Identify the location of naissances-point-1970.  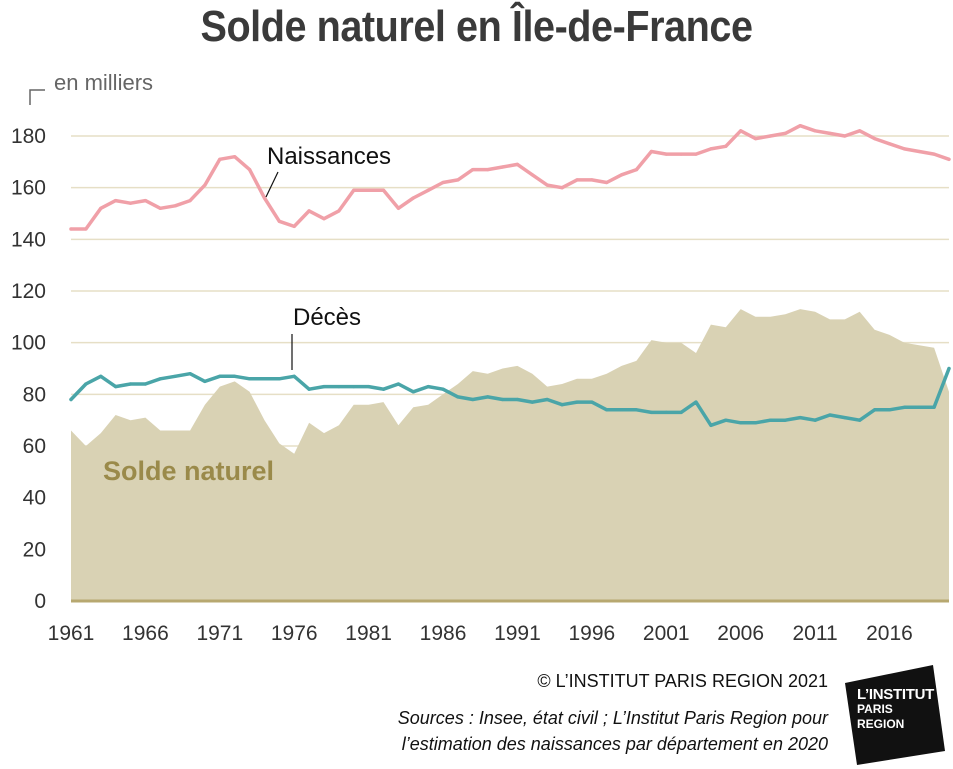
(205, 185).